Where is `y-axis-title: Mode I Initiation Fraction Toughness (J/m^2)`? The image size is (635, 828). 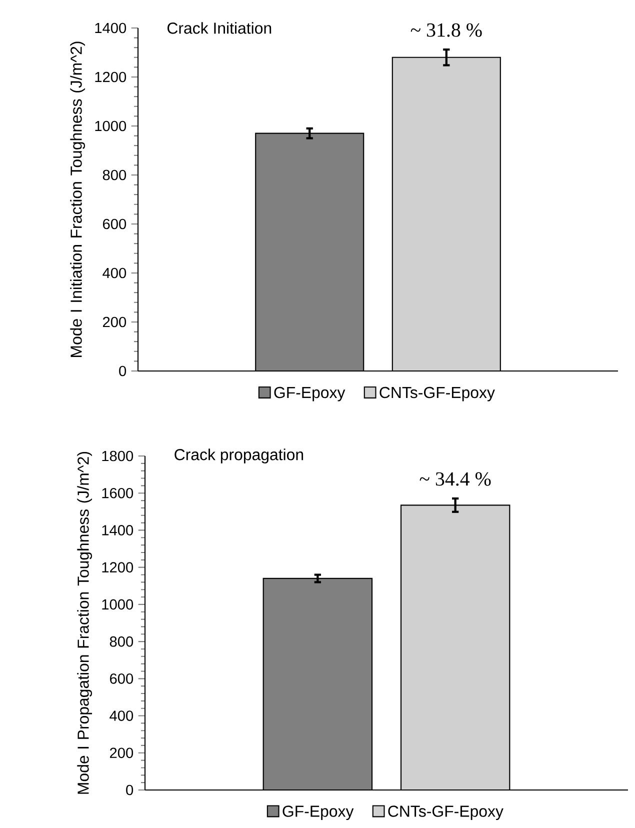
y-axis-title: Mode I Initiation Fraction Toughness (J/m^2) is located at coordinates (78, 199).